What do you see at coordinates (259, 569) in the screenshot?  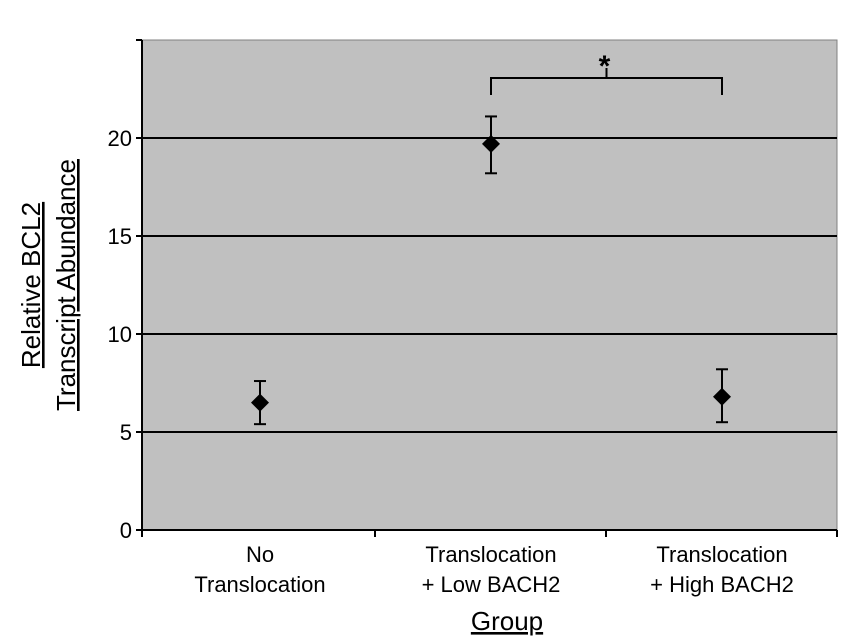 I see `x-category-label: No Translocation` at bounding box center [259, 569].